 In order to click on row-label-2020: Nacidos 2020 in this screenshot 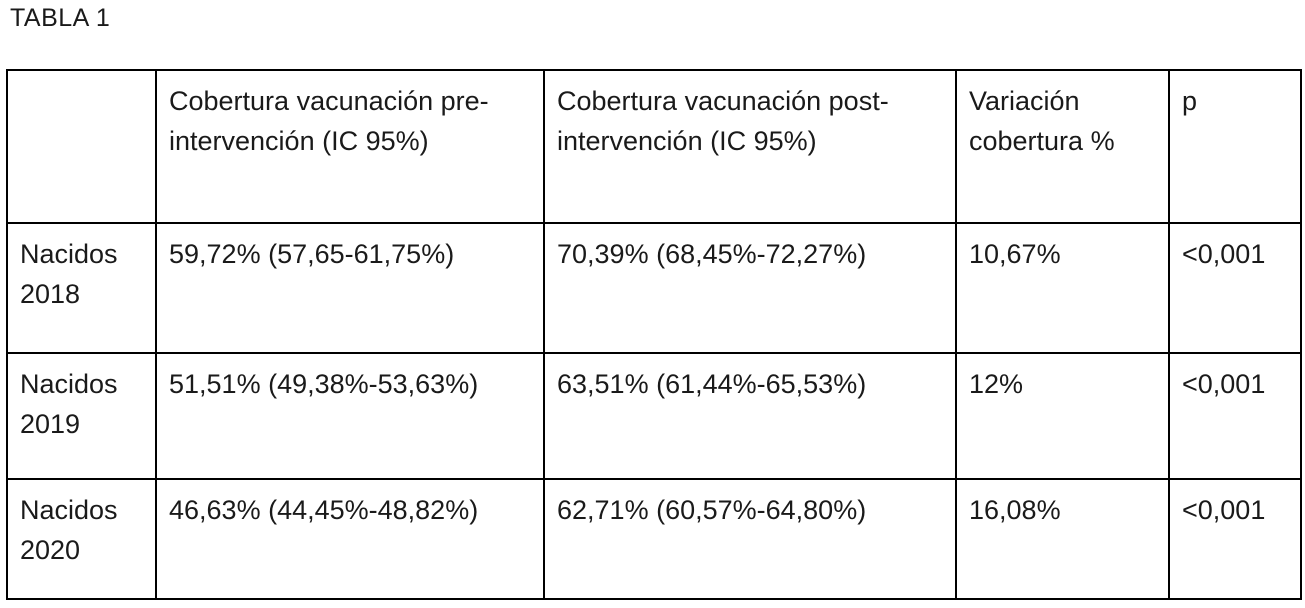, I will do `click(81, 539)`.